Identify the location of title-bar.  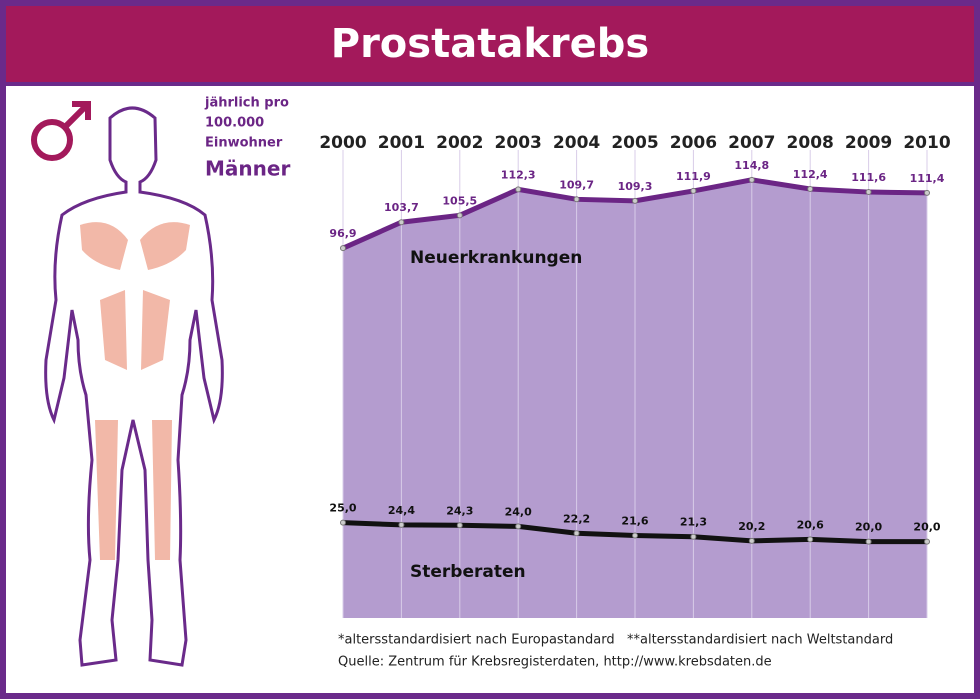
(490, 44).